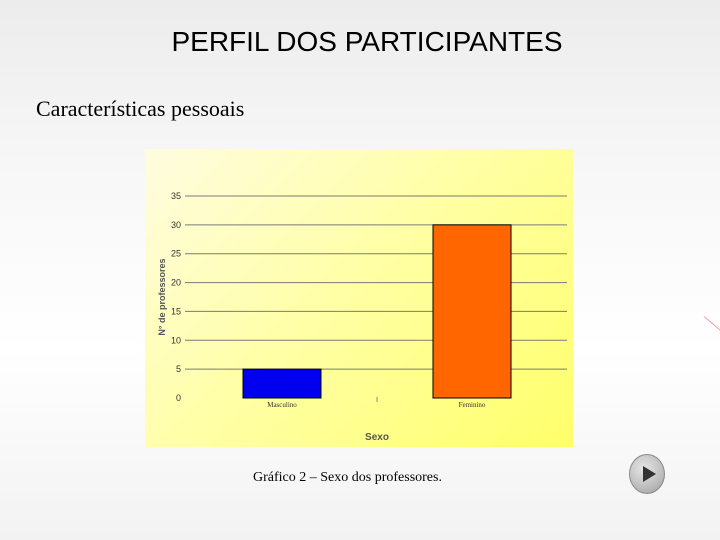  I want to click on y-tick-label: 20, so click(176, 283).